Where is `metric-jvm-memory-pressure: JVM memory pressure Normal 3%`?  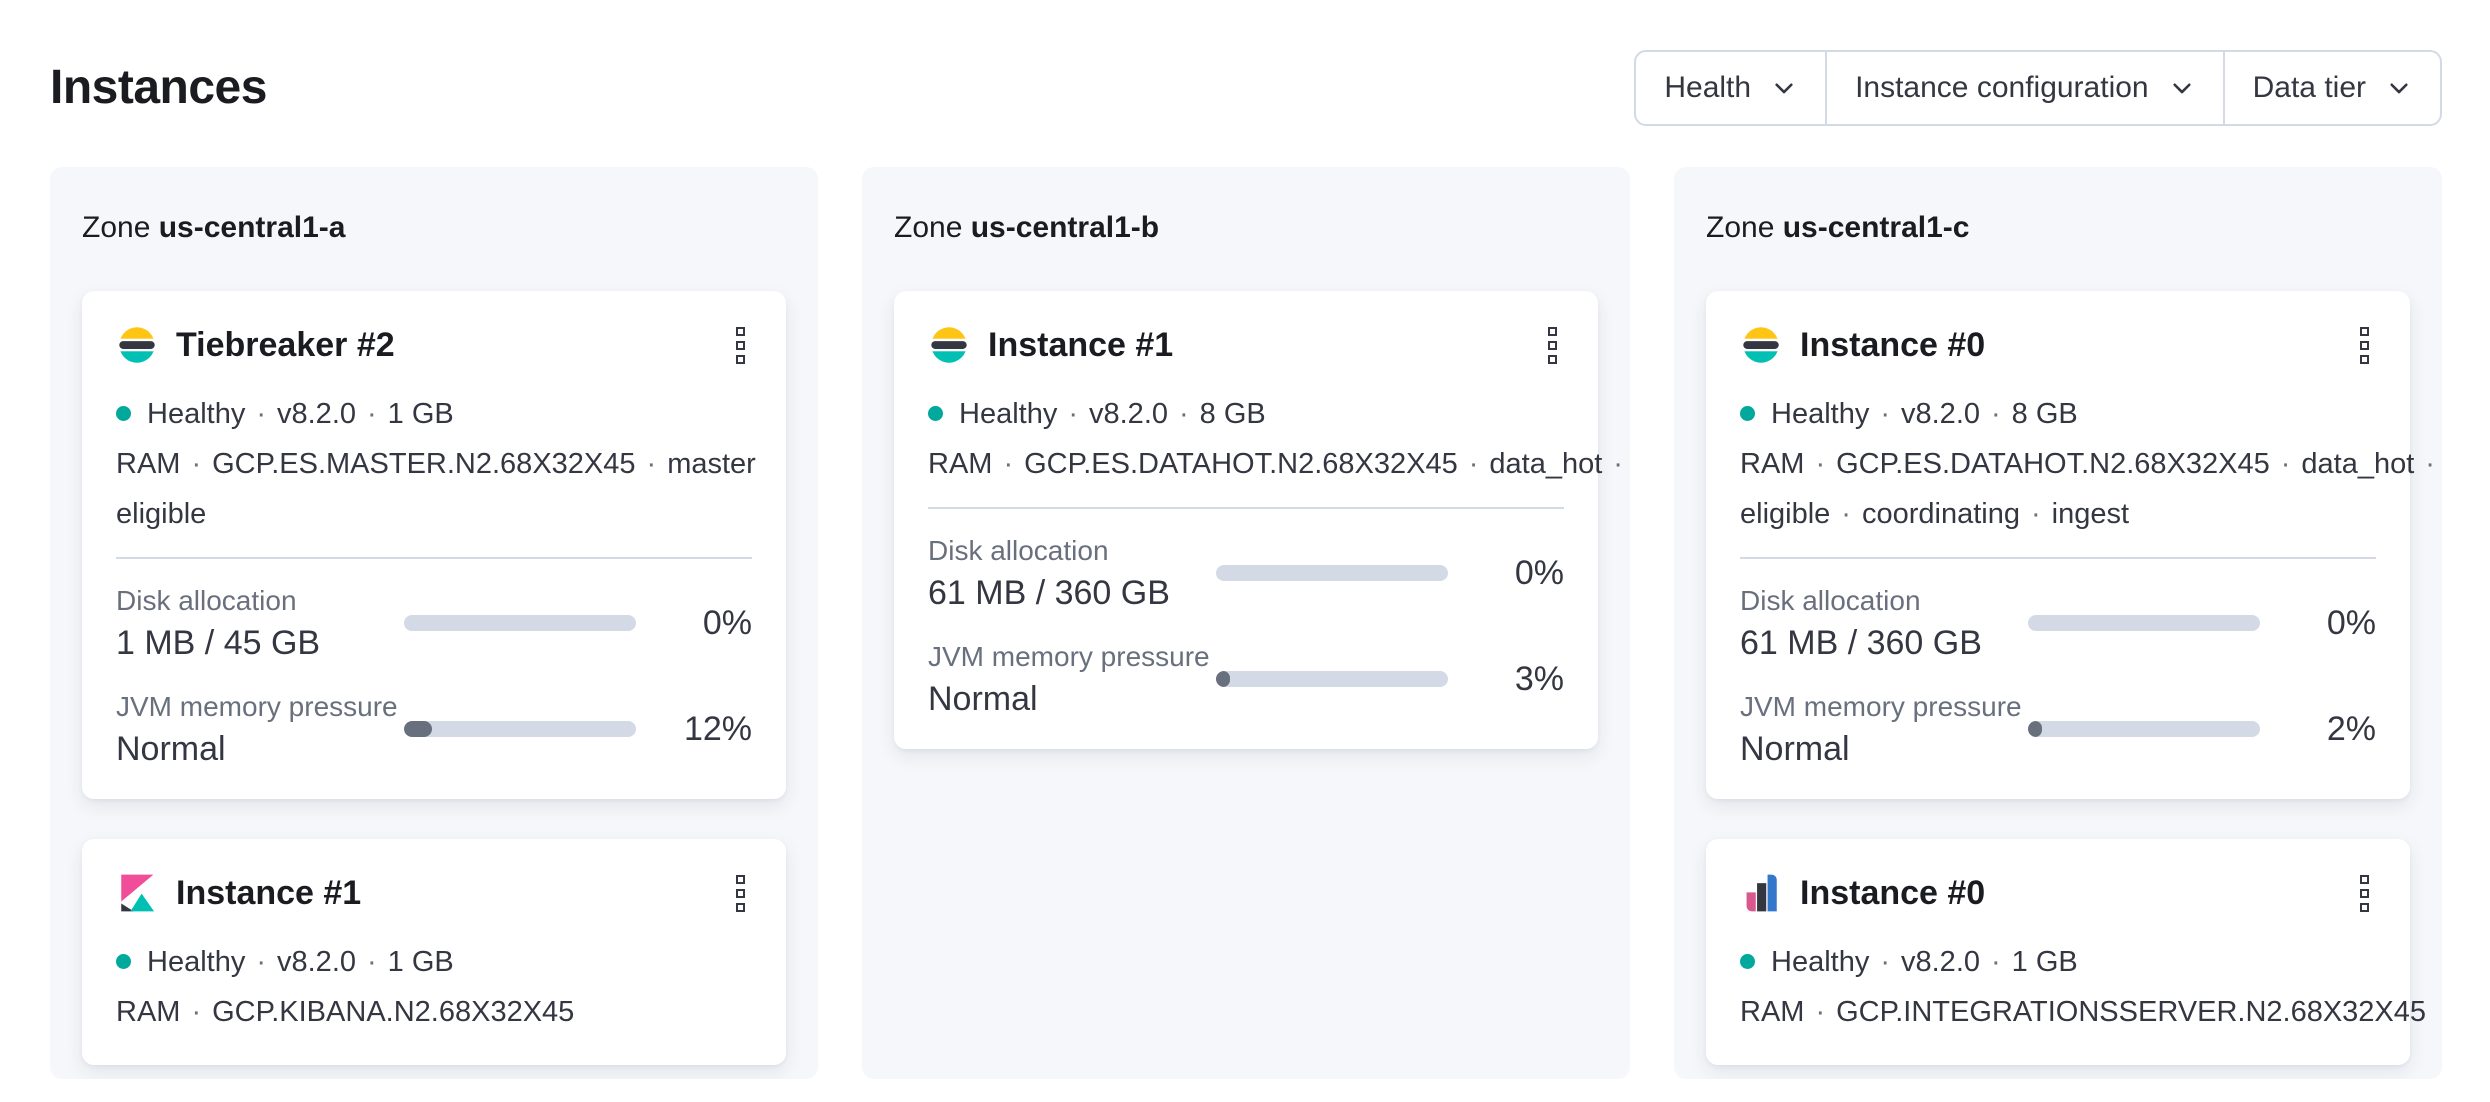 metric-jvm-memory-pressure: JVM memory pressure Normal 3% is located at coordinates (1246, 679).